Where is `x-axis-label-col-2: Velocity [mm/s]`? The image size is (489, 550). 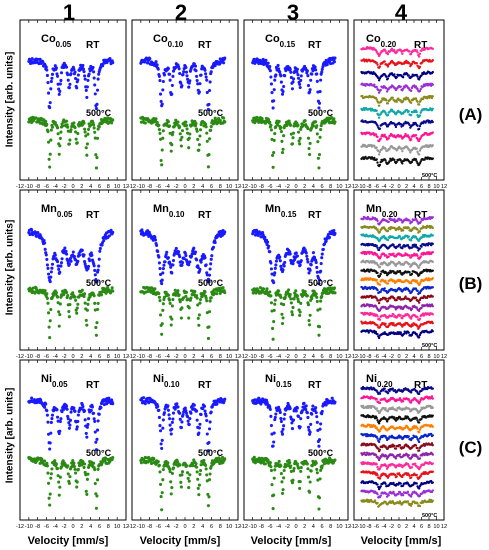
x-axis-label-col-2: Velocity [mm/s] is located at coordinates (180, 541).